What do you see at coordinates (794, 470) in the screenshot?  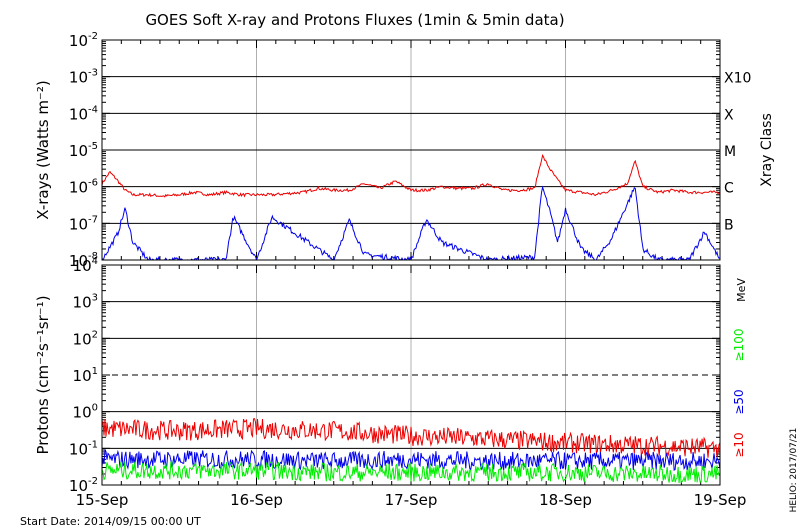 I see `credit-label: HELIO: 2017/07/21` at bounding box center [794, 470].